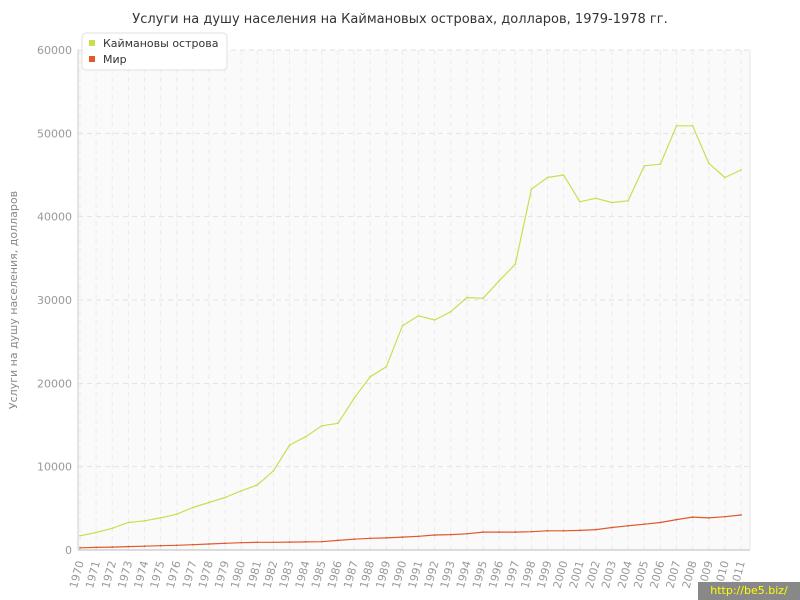 Image resolution: width=800 pixels, height=600 pixels. What do you see at coordinates (54, 300) in the screenshot?
I see `y-tick-label: 30000` at bounding box center [54, 300].